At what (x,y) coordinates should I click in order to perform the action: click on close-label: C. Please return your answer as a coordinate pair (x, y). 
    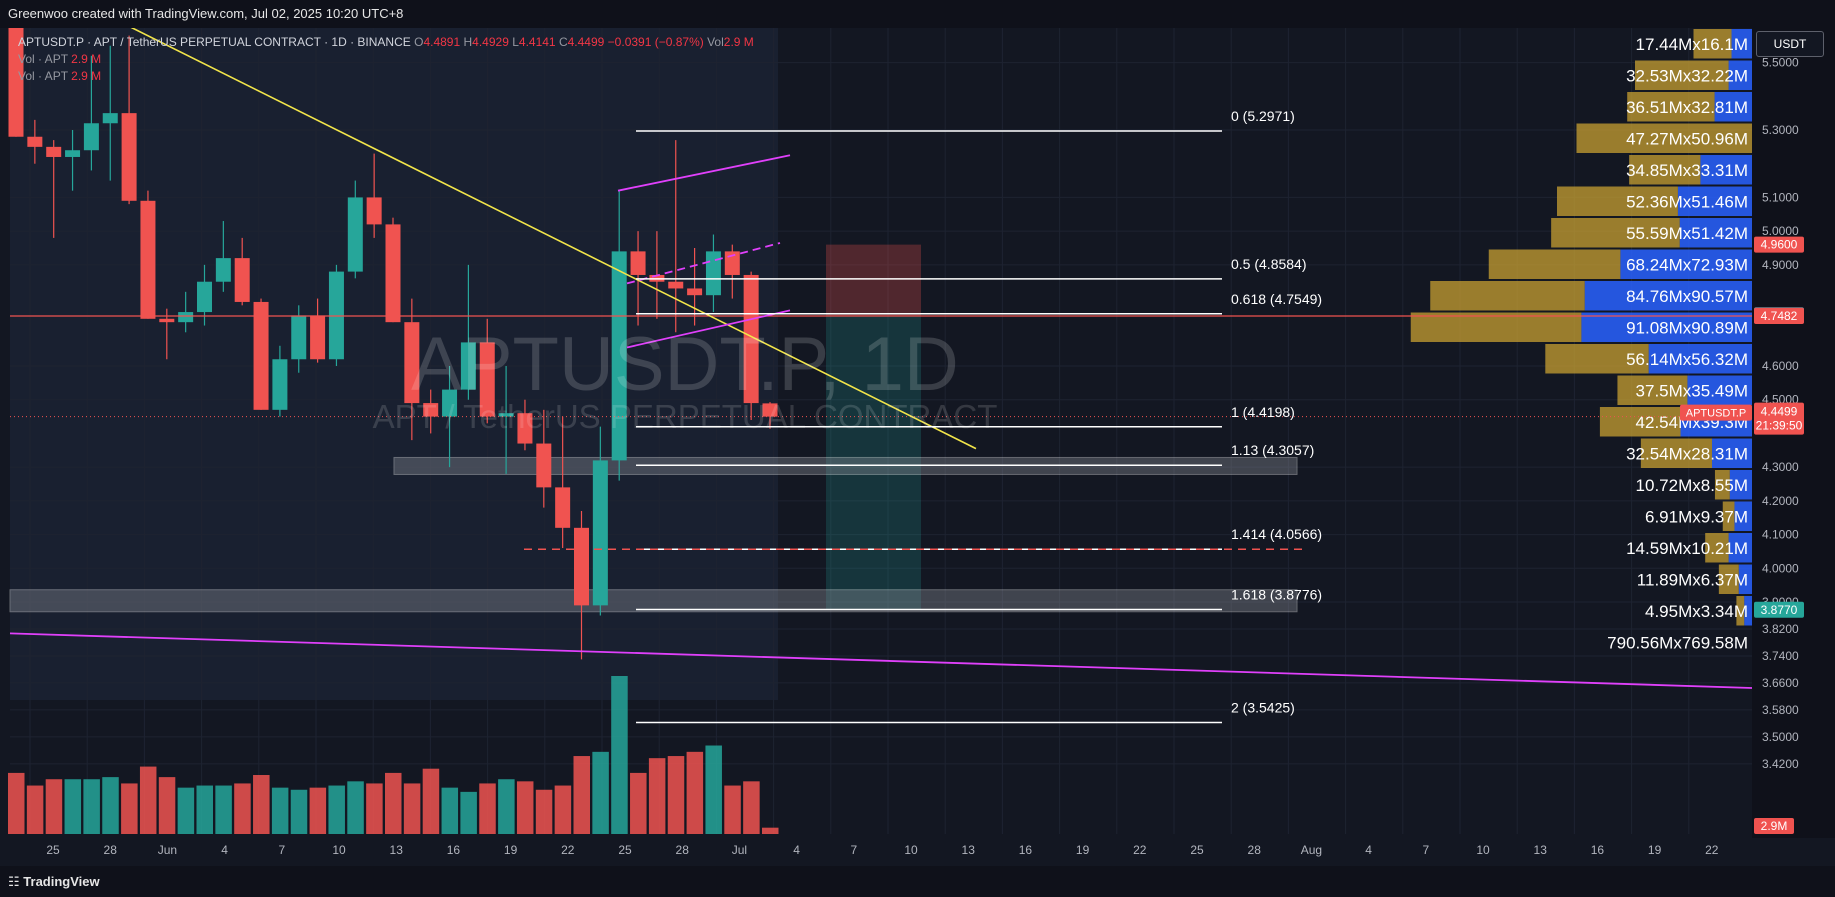
    Looking at the image, I should click on (563, 42).